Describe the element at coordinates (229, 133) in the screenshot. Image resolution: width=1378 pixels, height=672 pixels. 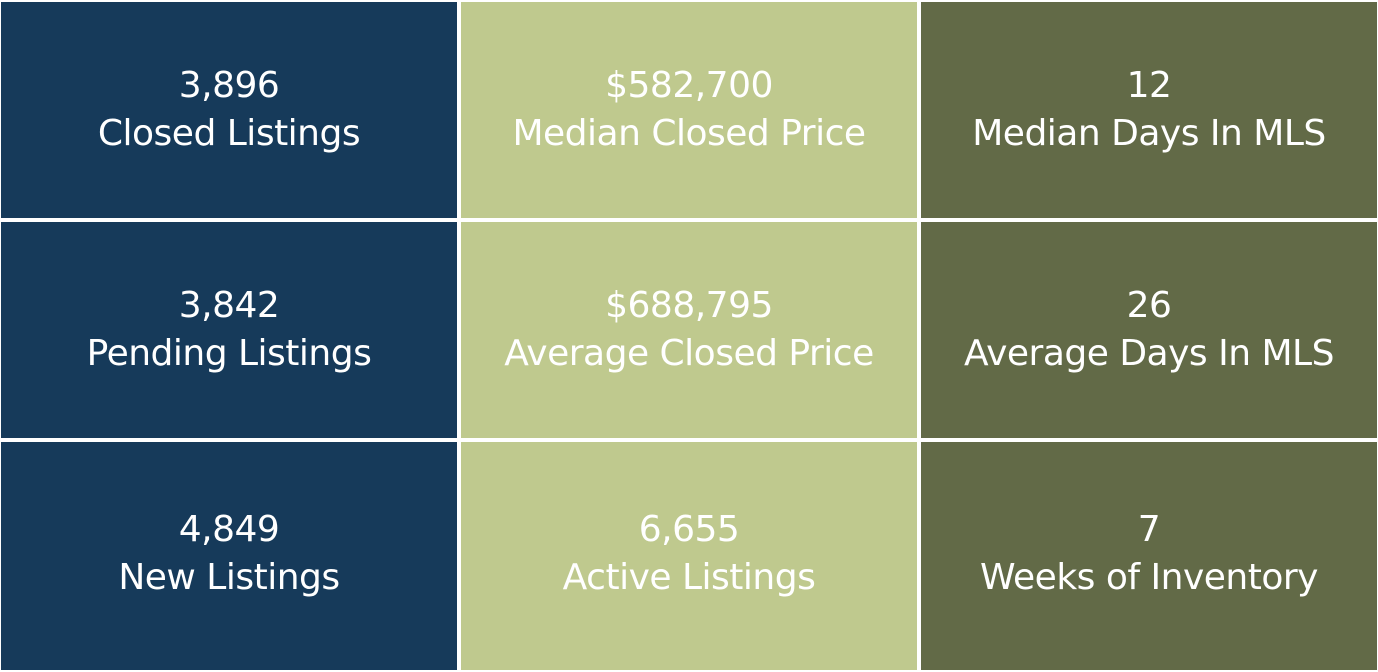
I see `metric-label: Closed Listings` at that location.